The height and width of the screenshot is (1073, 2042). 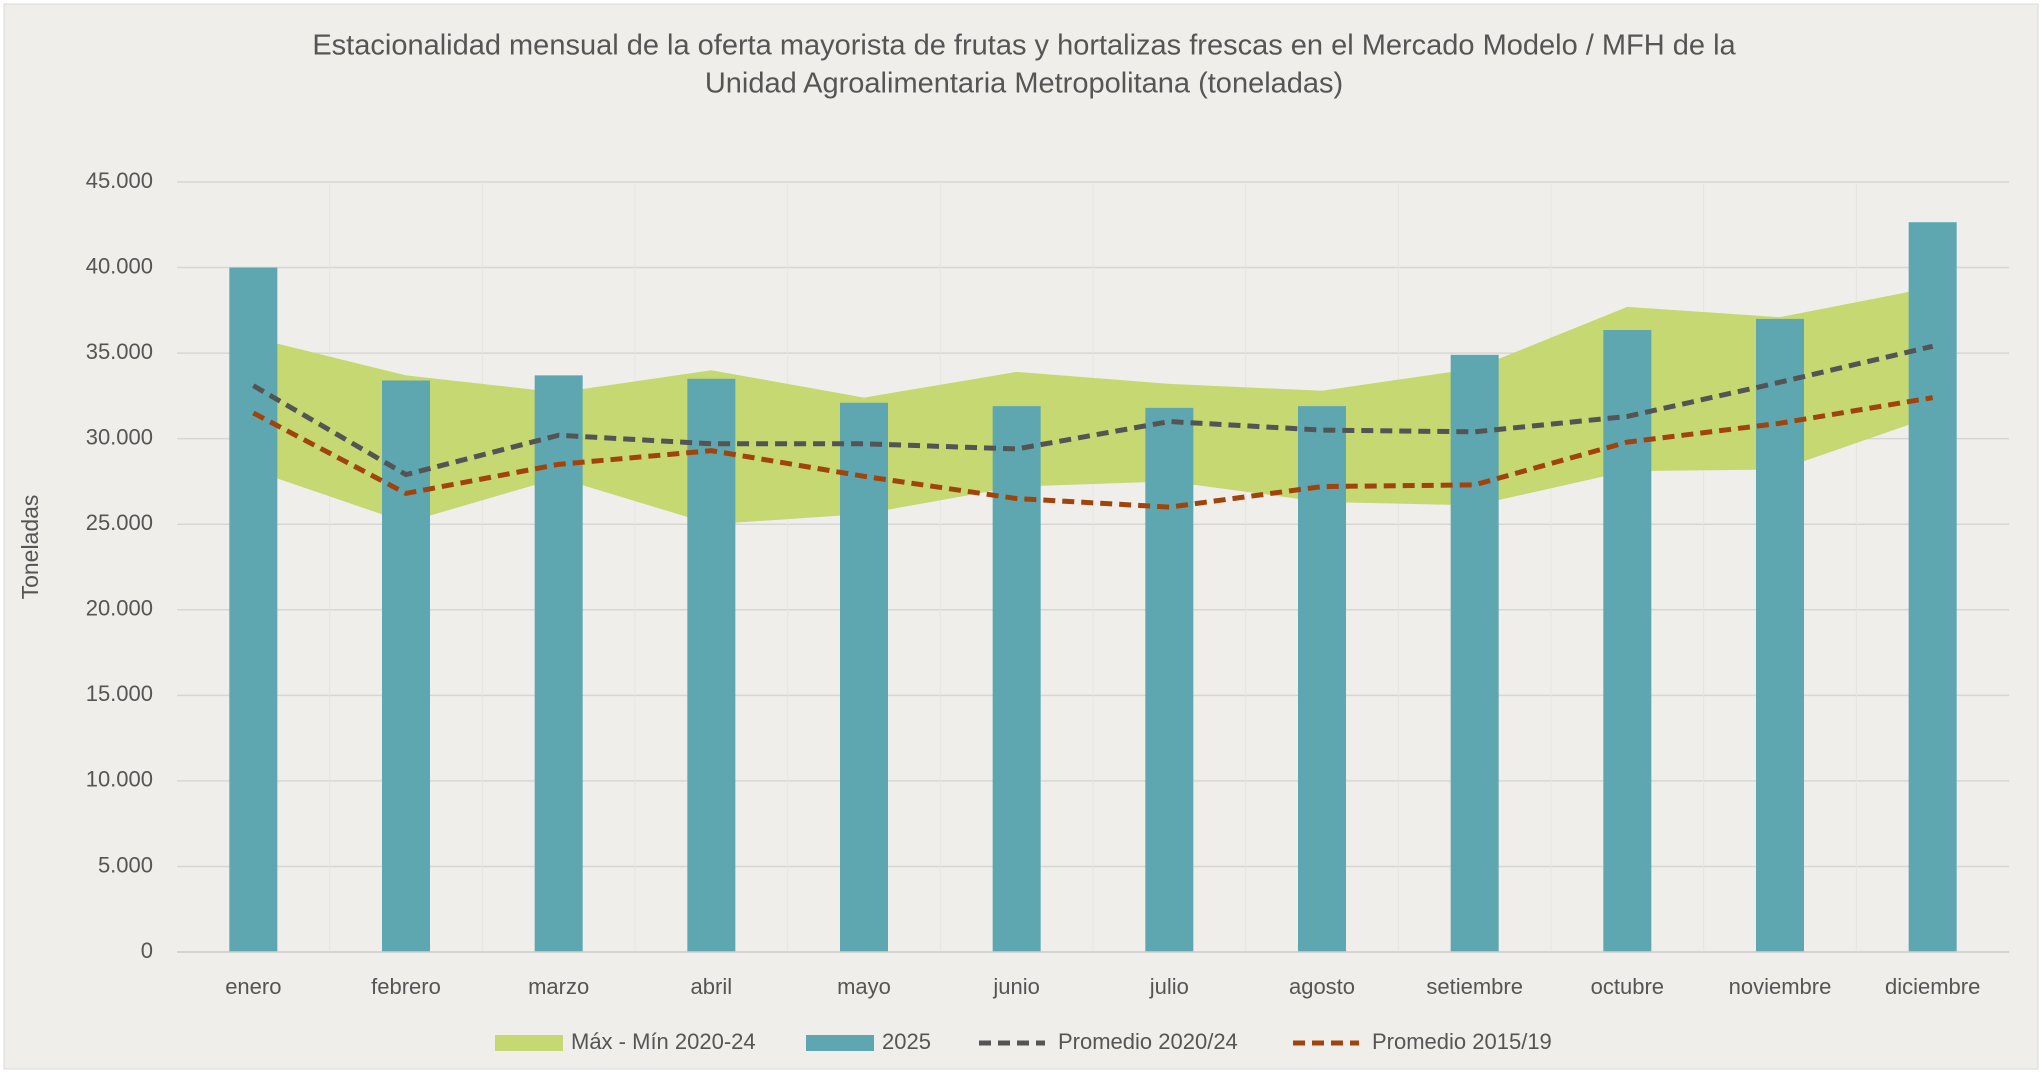 What do you see at coordinates (663, 1041) in the screenshot?
I see `legend-label: Máx - Mín 2020-24` at bounding box center [663, 1041].